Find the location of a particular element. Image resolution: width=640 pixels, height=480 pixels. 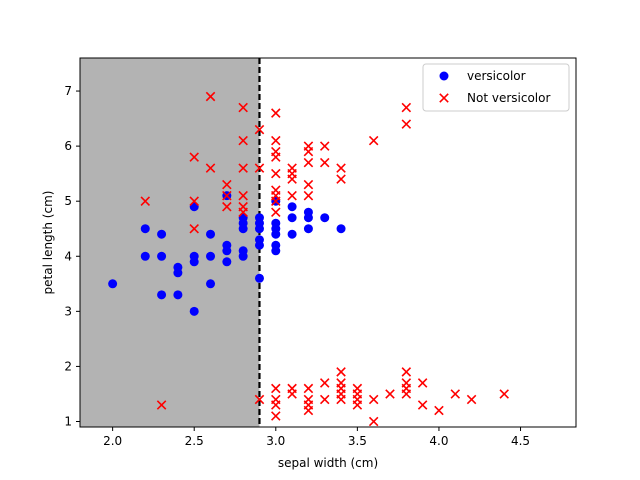

not-versicolor-point-54-stroke-b is located at coordinates (341, 383).